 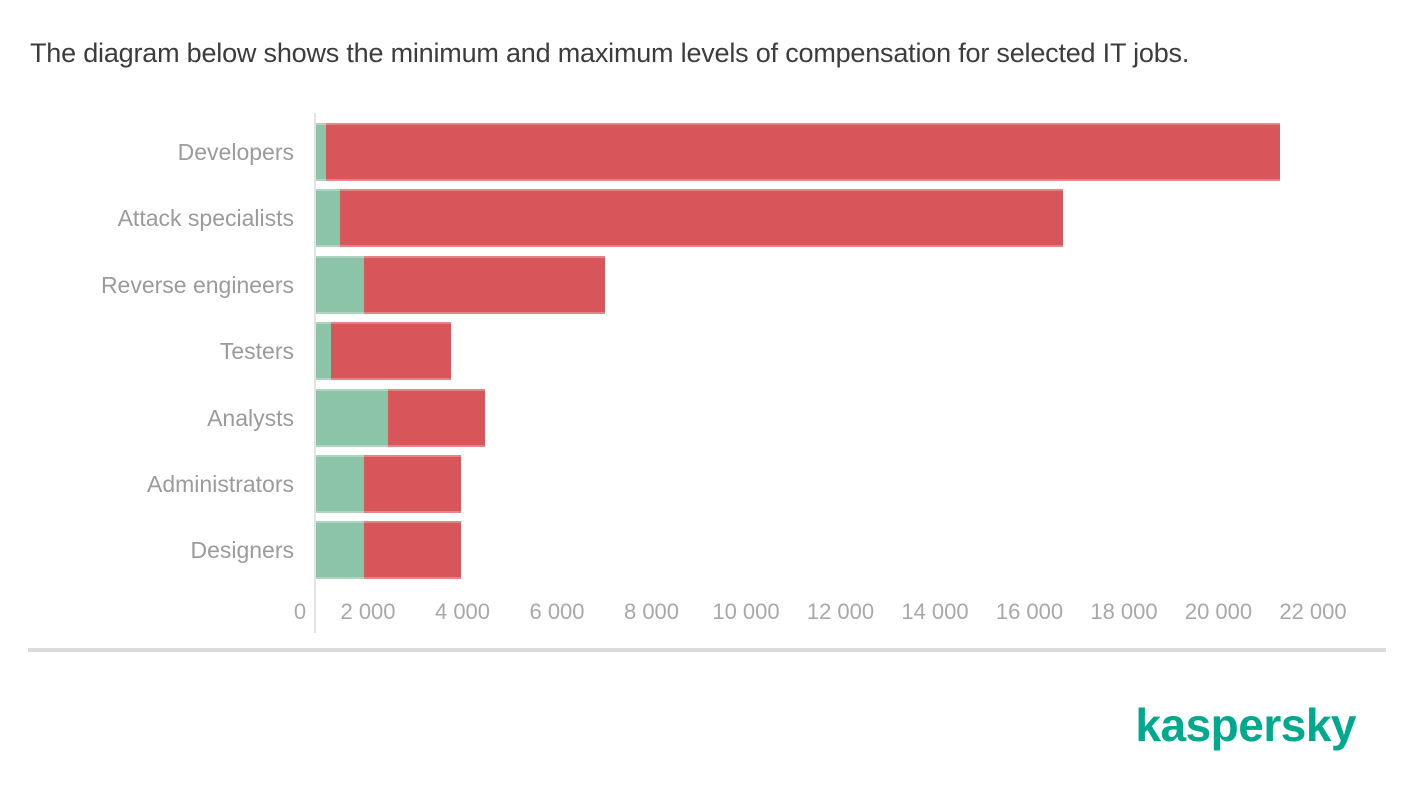 What do you see at coordinates (235, 152) in the screenshot?
I see `category-label: Developers` at bounding box center [235, 152].